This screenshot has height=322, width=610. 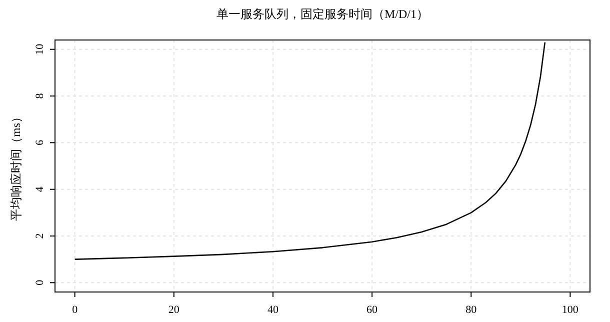 I want to click on y-tick-label: 0, so click(x=40, y=282).